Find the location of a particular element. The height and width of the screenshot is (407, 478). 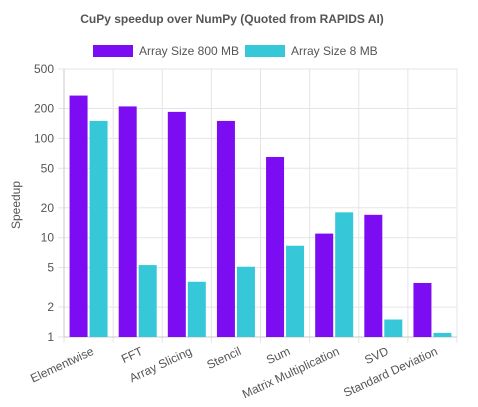

legend-label-0: Array Size 800 MB is located at coordinates (189, 51).